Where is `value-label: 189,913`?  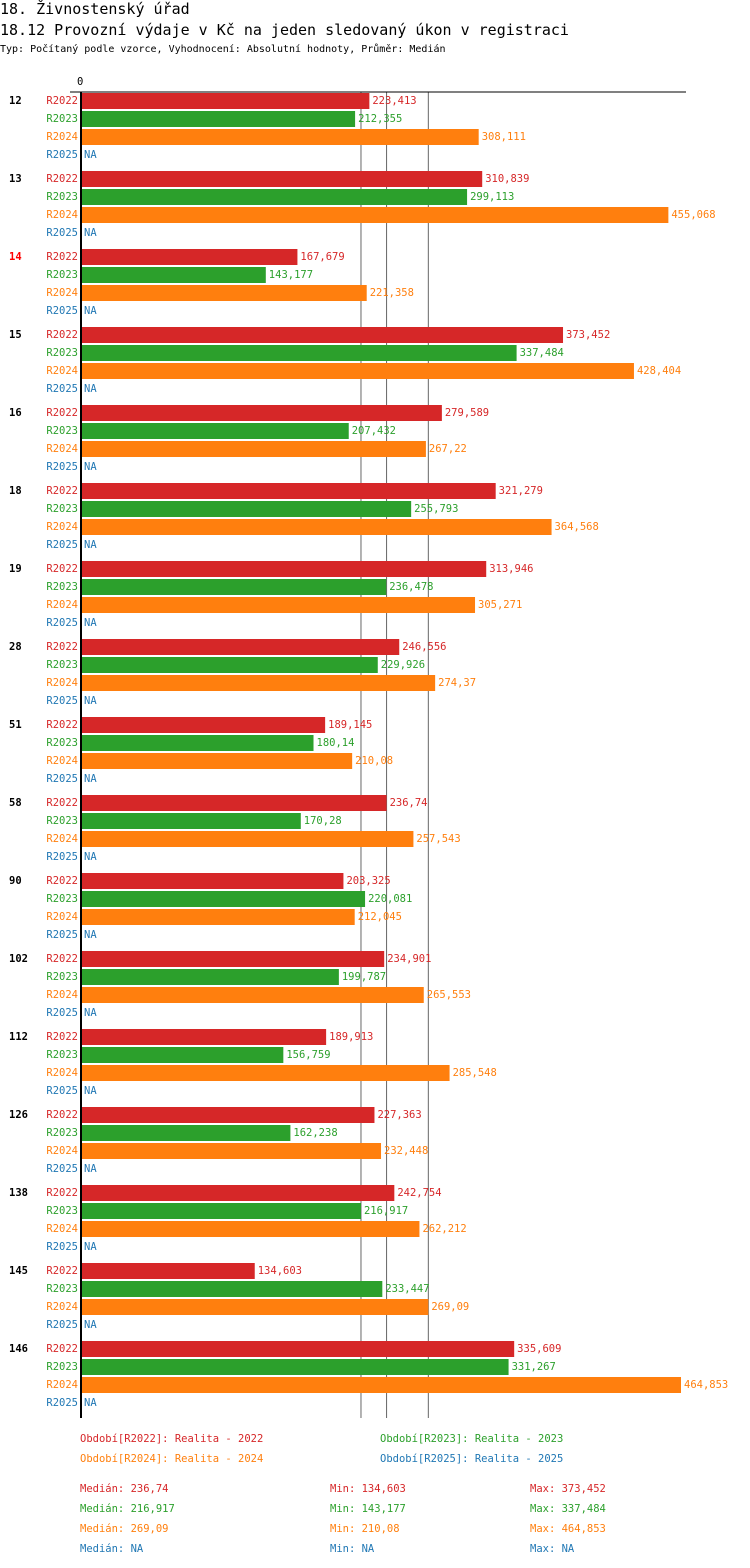 value-label: 189,913 is located at coordinates (351, 1037).